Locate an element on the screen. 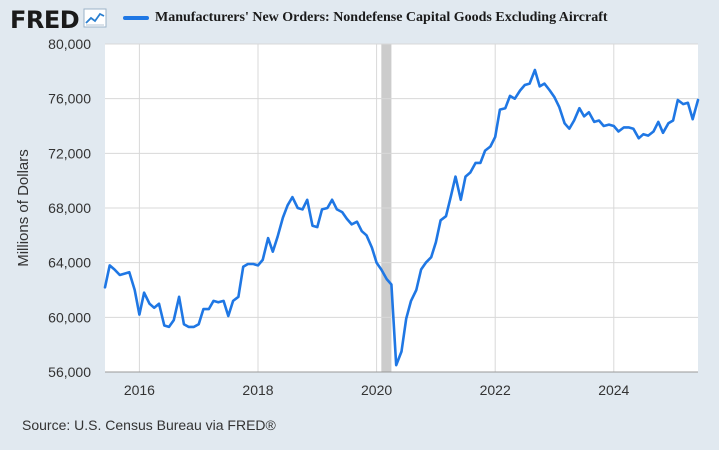 The height and width of the screenshot is (450, 719). y-tick-label: 56,000 is located at coordinates (69, 372).